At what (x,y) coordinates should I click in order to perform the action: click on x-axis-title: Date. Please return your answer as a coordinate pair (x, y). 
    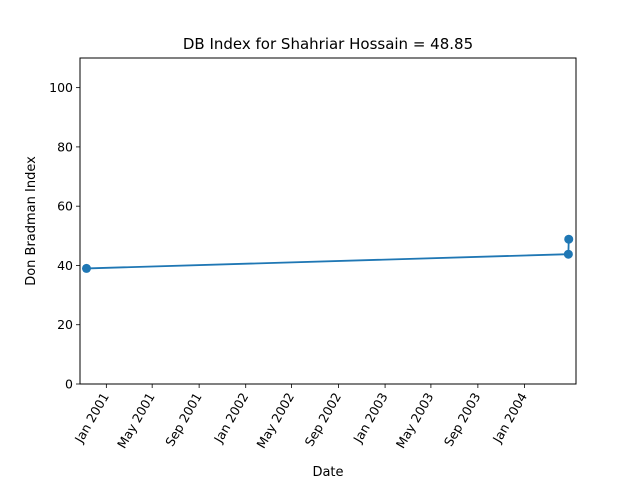
    Looking at the image, I should click on (327, 472).